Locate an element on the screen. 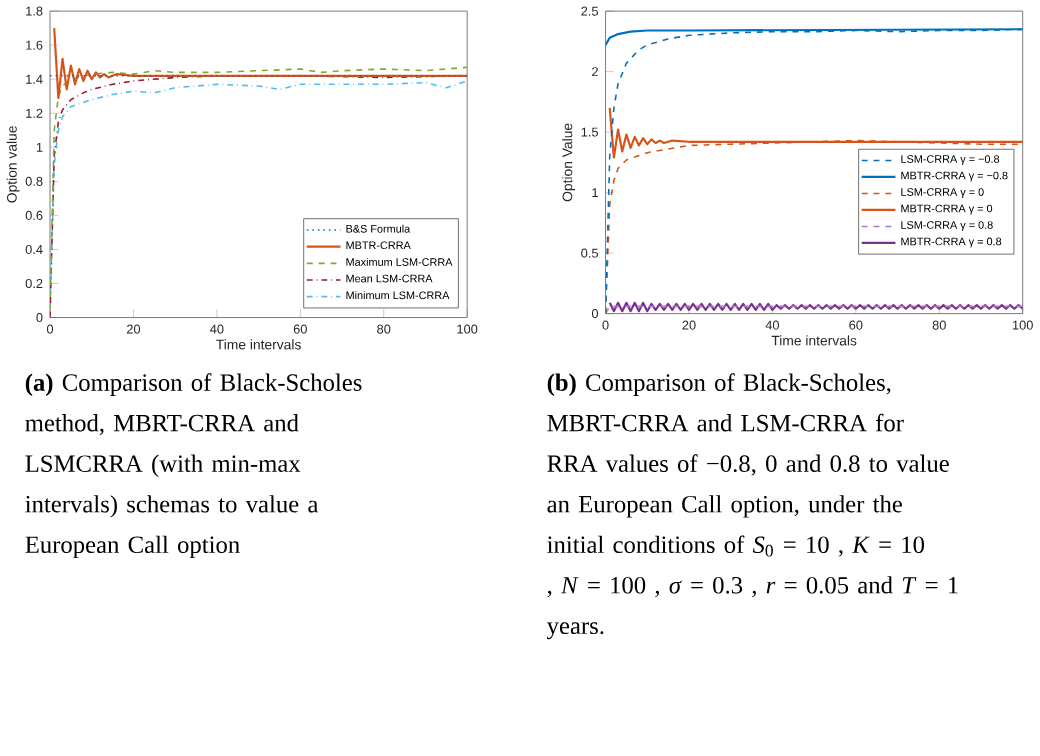 Image resolution: width=1040 pixels, height=756 pixels. text: (a) Comparison of Black-Scholes method, MBRT-CRRA and LSMCRRA (with min-max intervals) schemas to value a European Call option is located at coordinates (193, 465).